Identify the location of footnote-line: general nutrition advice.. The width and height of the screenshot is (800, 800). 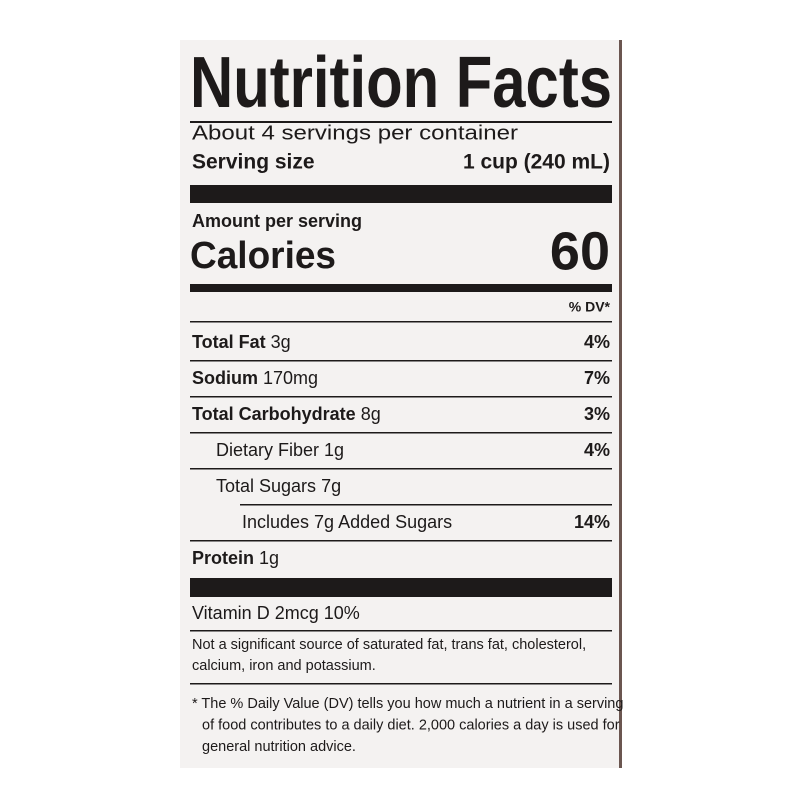
(279, 747).